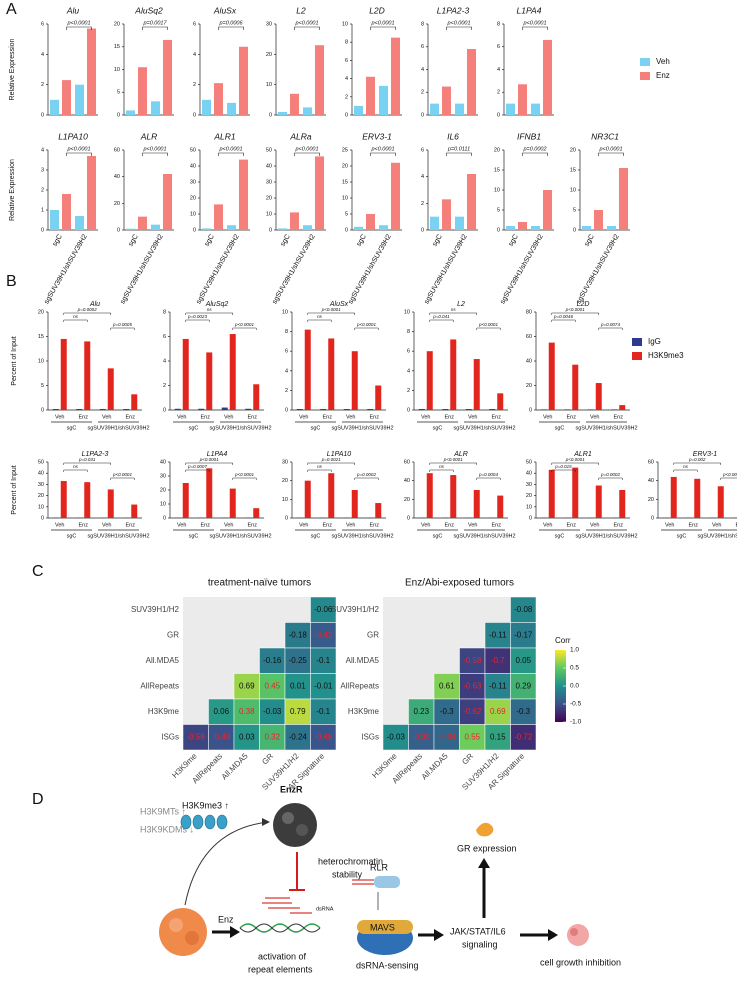 The image size is (737, 996). What do you see at coordinates (117, 47) in the screenshot?
I see `y-tick-label: 15` at bounding box center [117, 47].